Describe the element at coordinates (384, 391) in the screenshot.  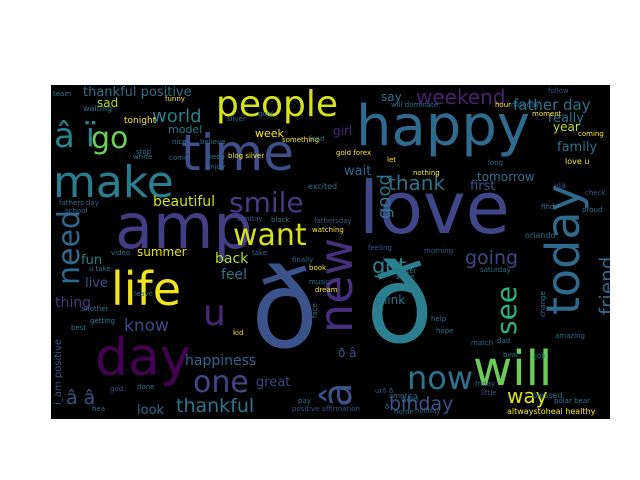
I see `word-ur-129: urð ð` at that location.